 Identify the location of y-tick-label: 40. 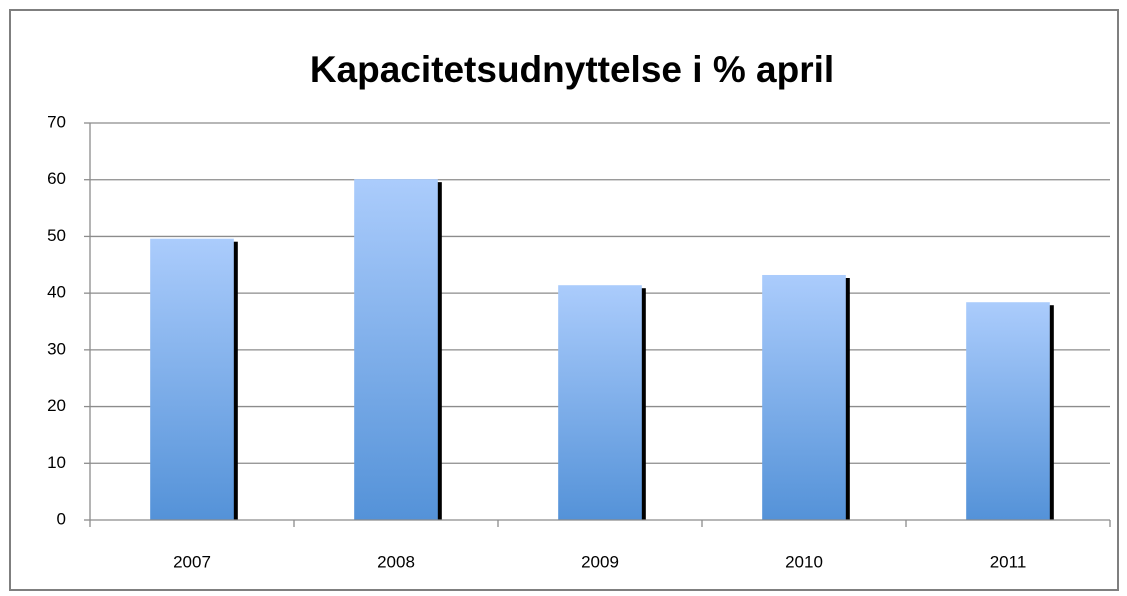
(56, 292).